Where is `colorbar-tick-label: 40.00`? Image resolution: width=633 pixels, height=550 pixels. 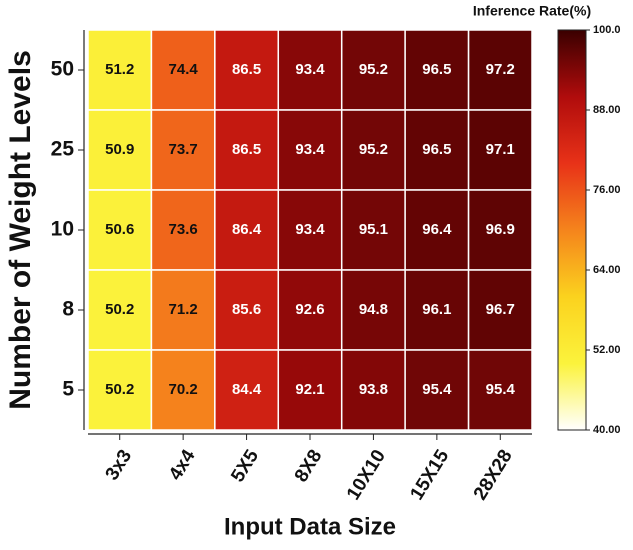 colorbar-tick-label: 40.00 is located at coordinates (607, 430).